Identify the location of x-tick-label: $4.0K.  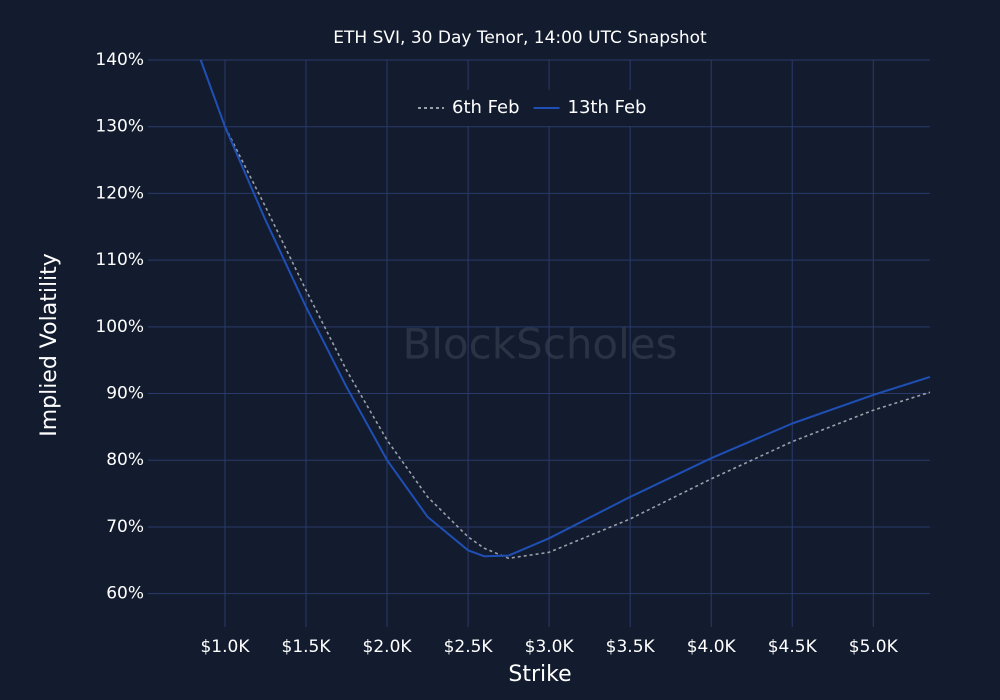
(712, 647).